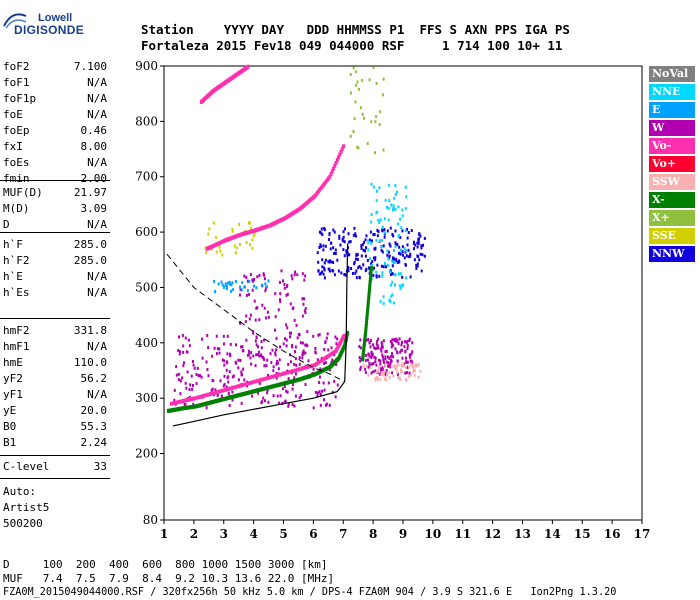  Describe the element at coordinates (13, 394) in the screenshot. I see `param-name: yF1` at that location.